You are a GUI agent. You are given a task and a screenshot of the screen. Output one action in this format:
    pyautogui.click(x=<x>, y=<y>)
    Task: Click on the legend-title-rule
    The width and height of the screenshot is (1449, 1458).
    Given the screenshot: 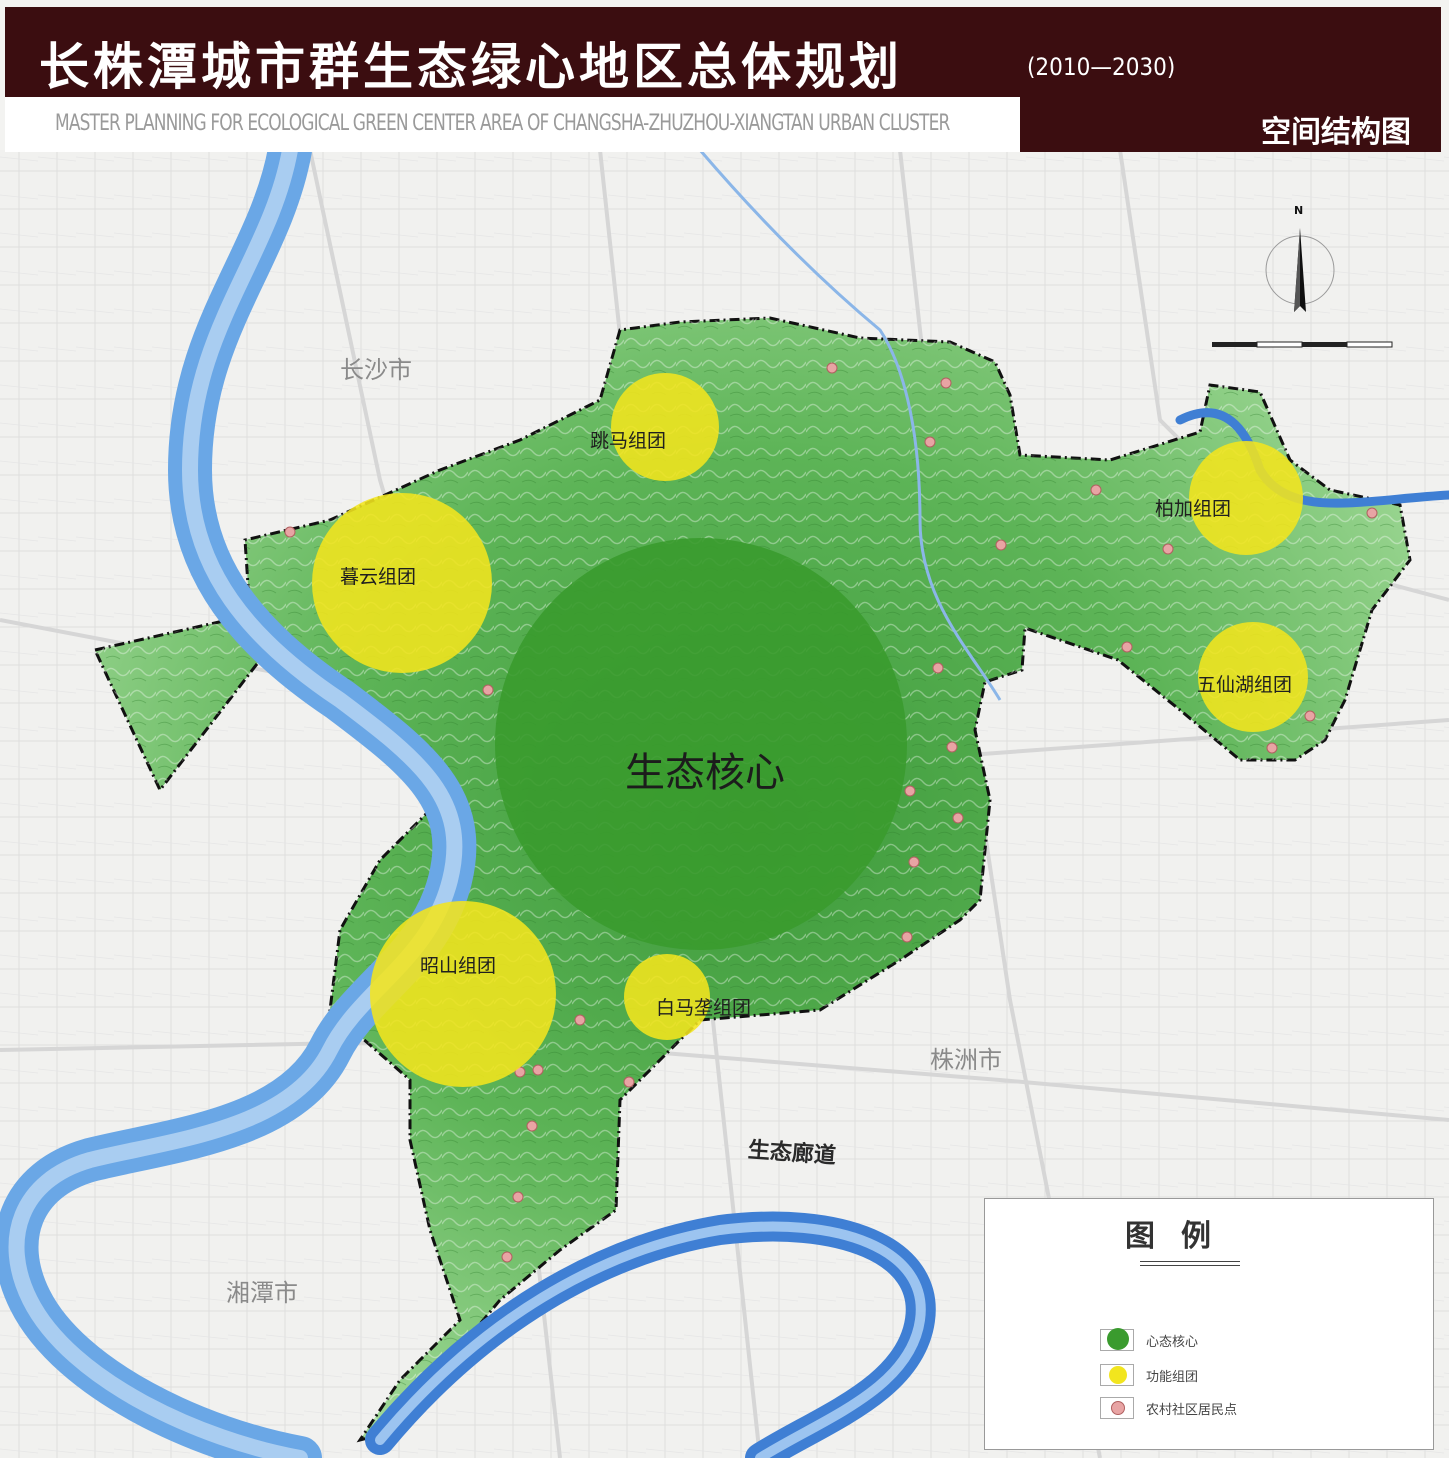 What is the action you would take?
    pyautogui.click(x=1190, y=1263)
    